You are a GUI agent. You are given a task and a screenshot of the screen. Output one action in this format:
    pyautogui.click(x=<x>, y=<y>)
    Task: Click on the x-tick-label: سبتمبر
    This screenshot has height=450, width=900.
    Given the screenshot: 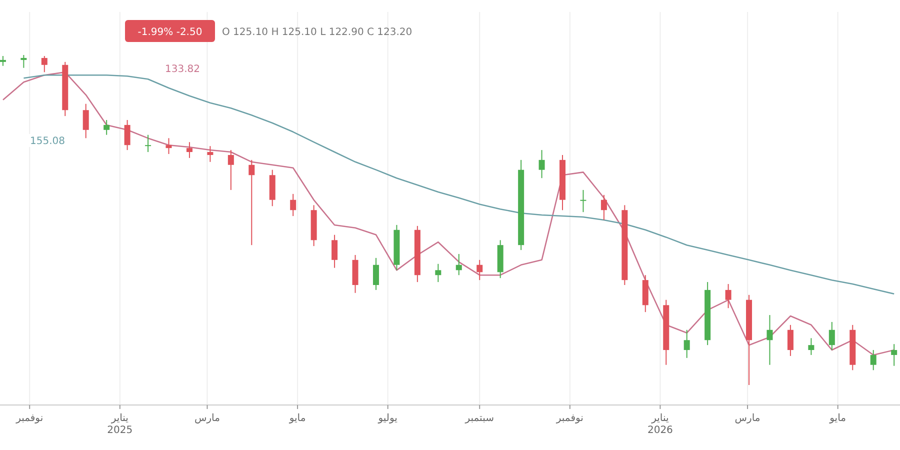 What is the action you would take?
    pyautogui.click(x=479, y=418)
    